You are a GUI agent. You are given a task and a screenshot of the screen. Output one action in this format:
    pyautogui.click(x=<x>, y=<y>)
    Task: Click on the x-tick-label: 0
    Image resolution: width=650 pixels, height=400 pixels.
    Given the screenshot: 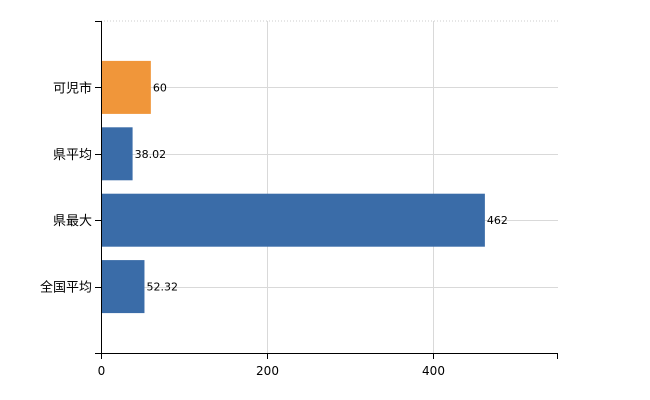 What is the action you would take?
    pyautogui.click(x=102, y=371)
    